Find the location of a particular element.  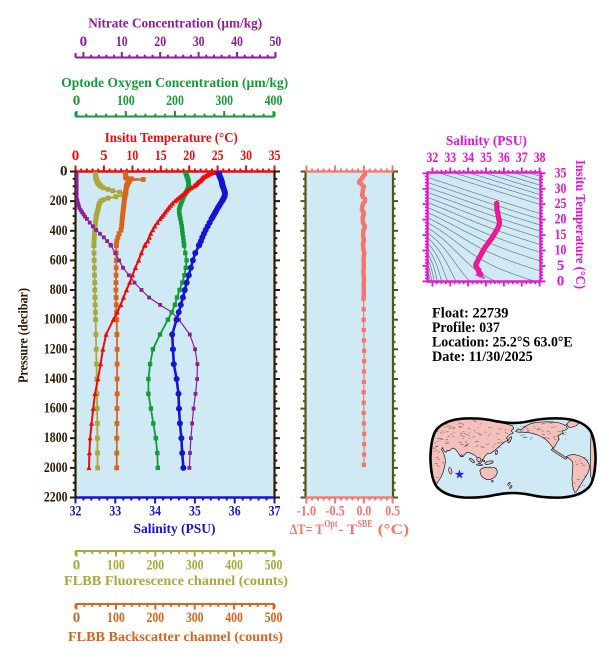

svg-text: Location: 25.2°S 63.0°E is located at coordinates (502, 343).